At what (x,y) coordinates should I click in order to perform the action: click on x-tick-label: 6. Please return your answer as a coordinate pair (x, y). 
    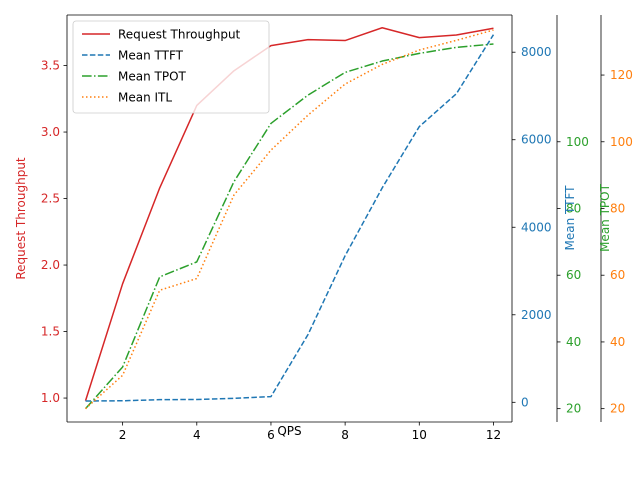
    Looking at the image, I should click on (271, 435).